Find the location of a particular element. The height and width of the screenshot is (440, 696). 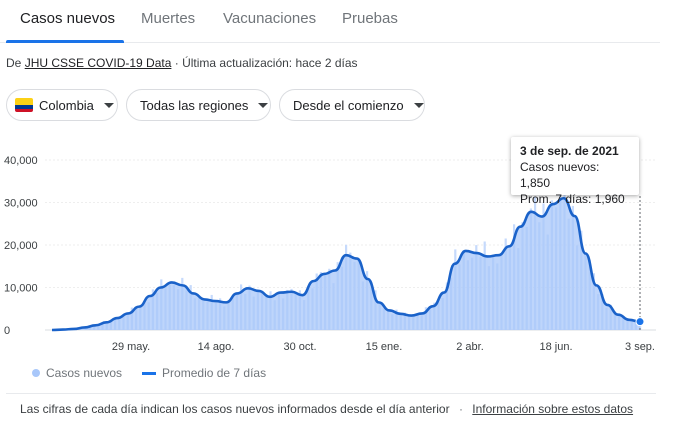

country-label: Colombia is located at coordinates (66, 105).